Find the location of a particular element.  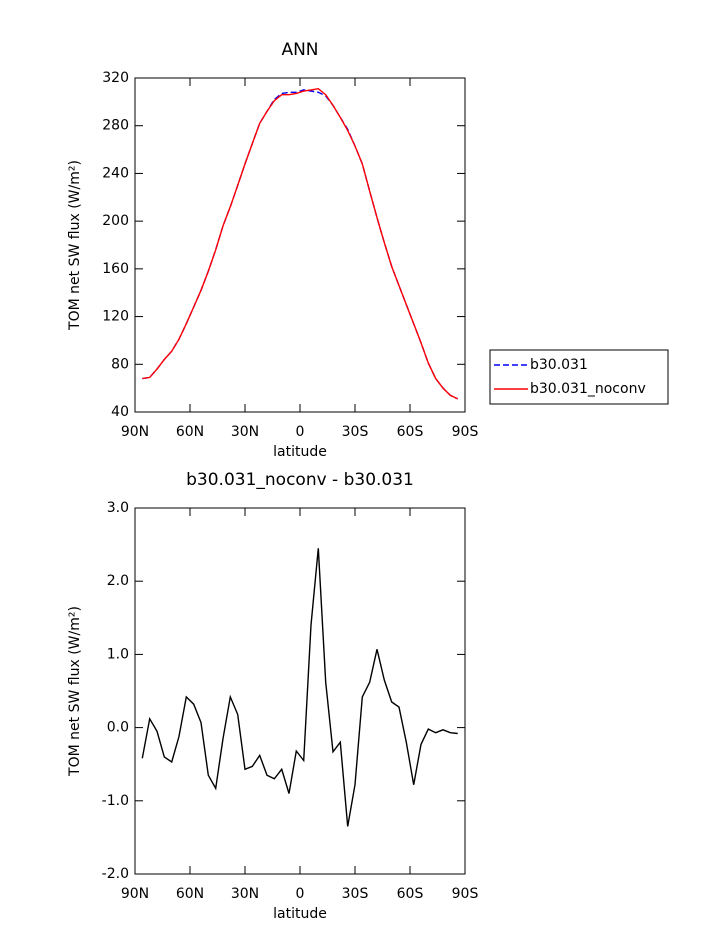

chart-title: ANN is located at coordinates (299, 50).